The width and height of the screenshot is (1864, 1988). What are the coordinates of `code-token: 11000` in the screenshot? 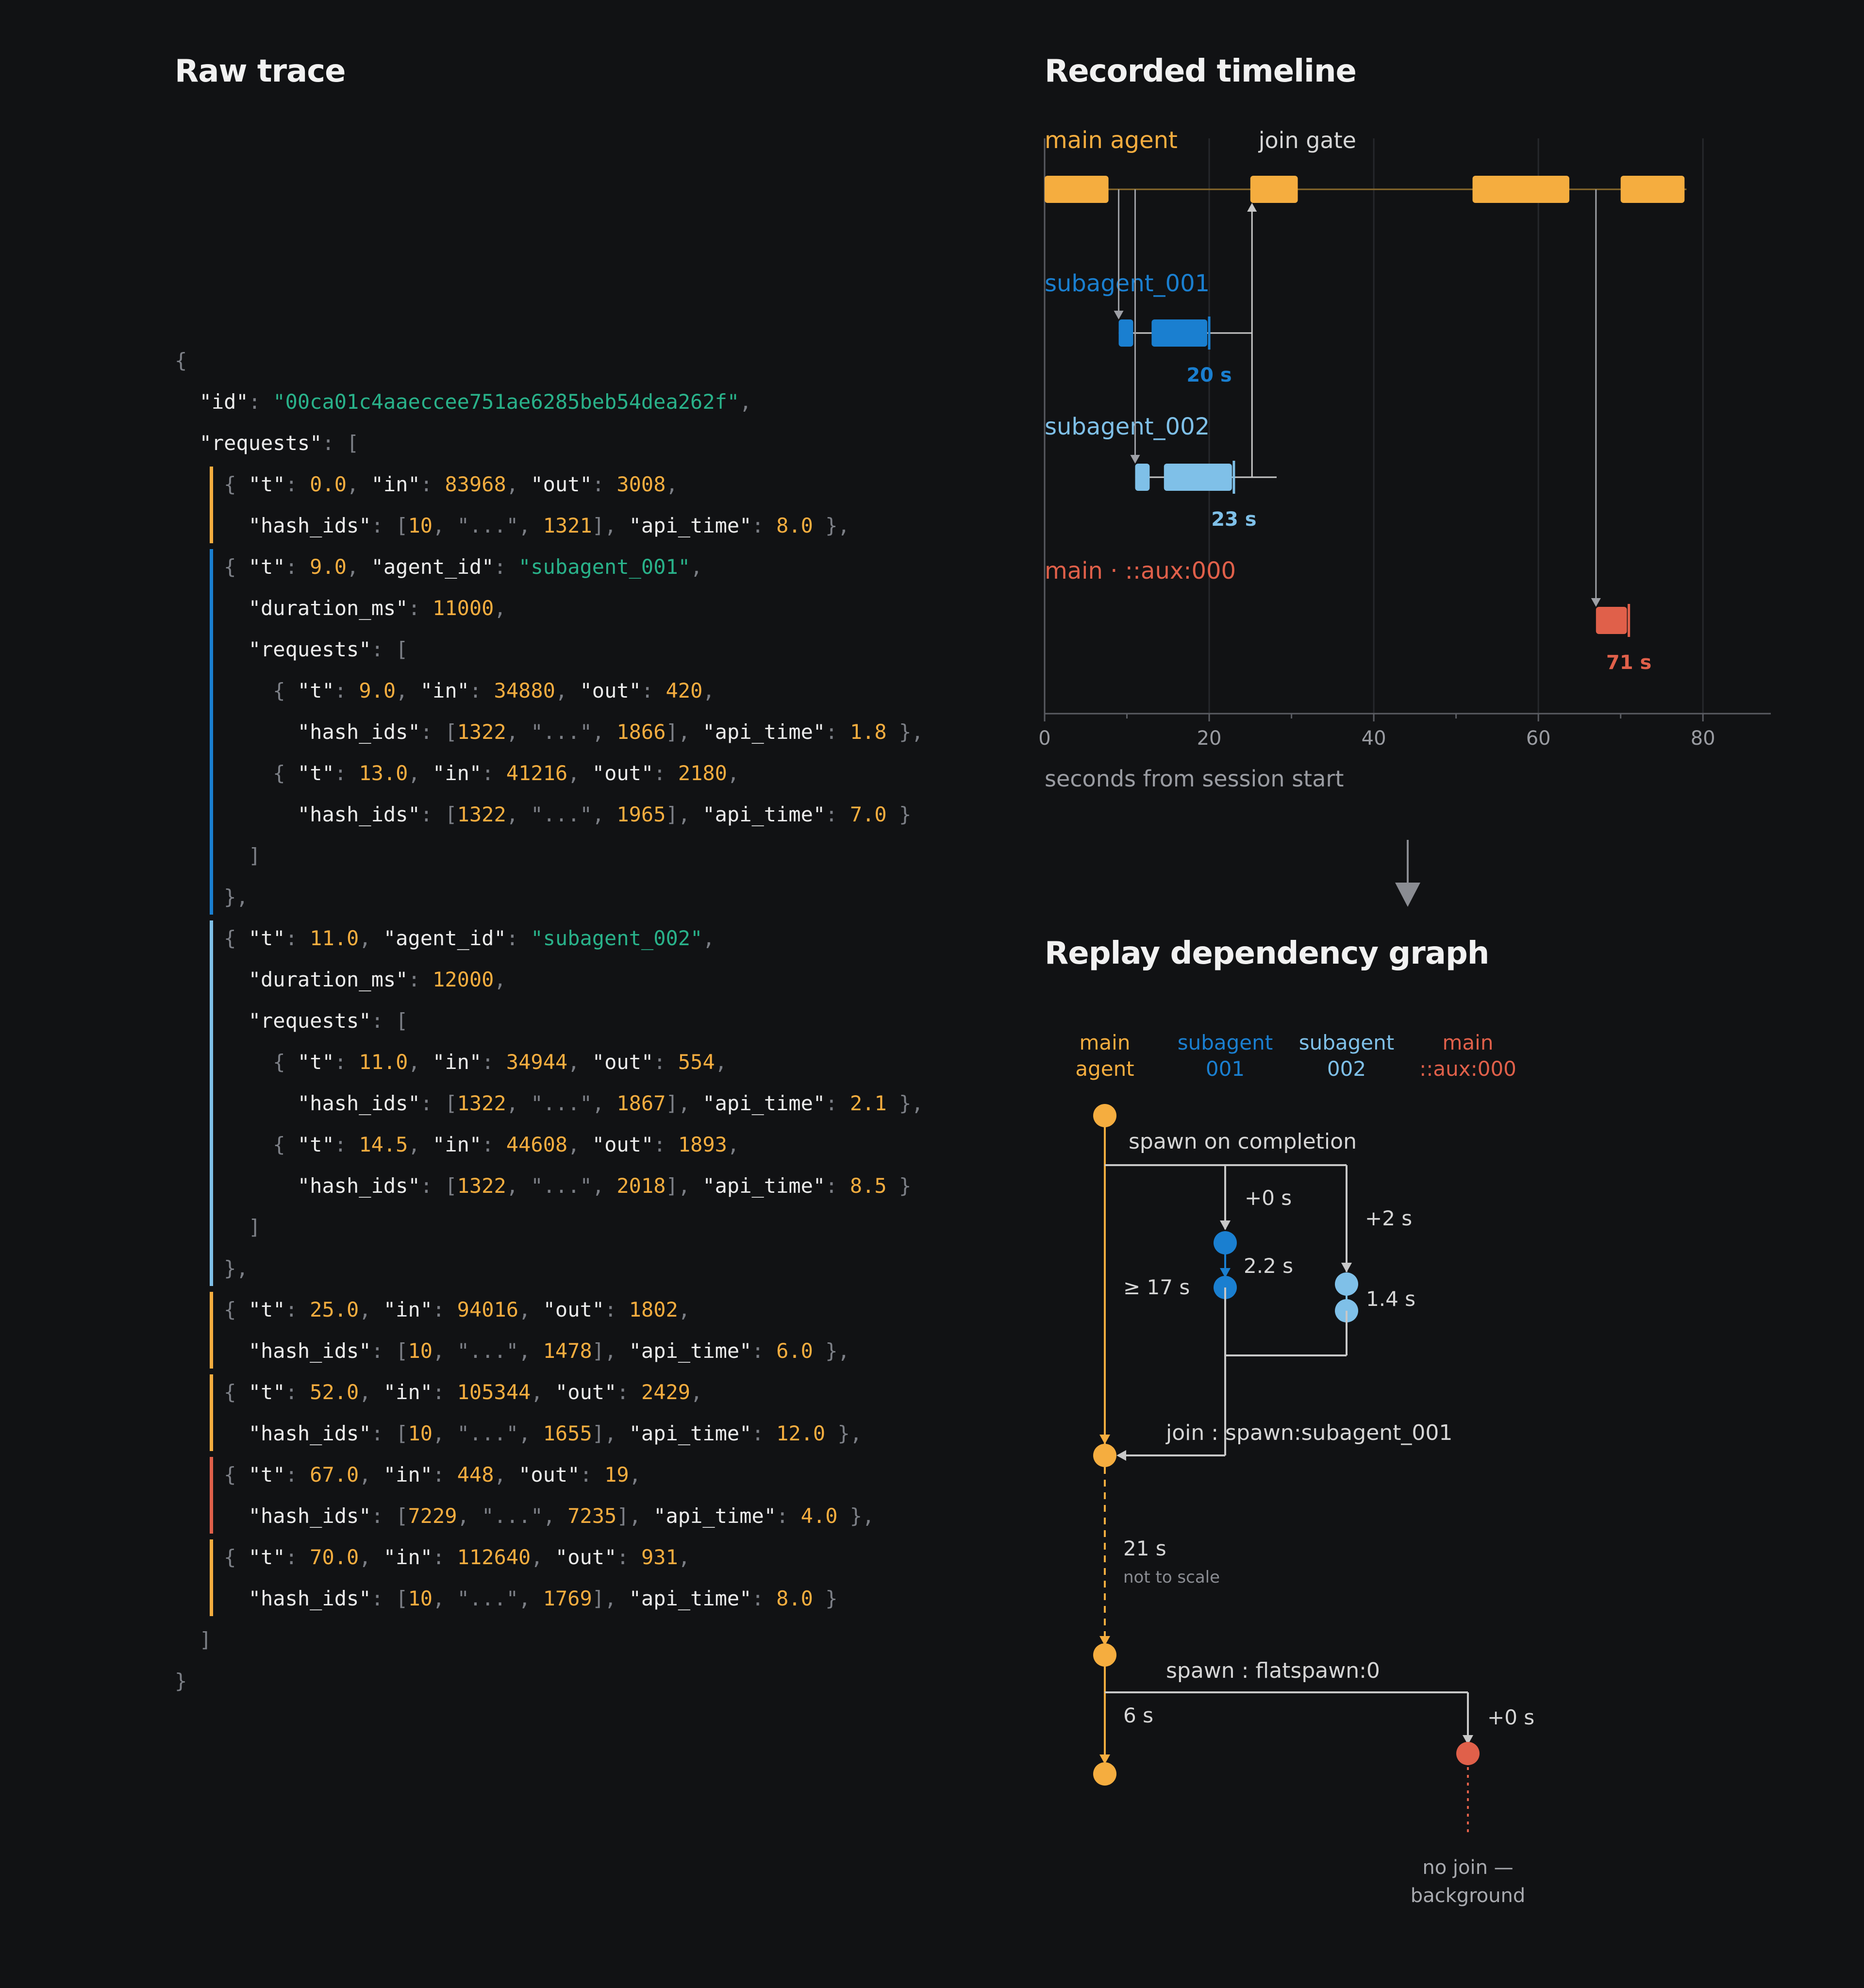 It's located at (463, 608).